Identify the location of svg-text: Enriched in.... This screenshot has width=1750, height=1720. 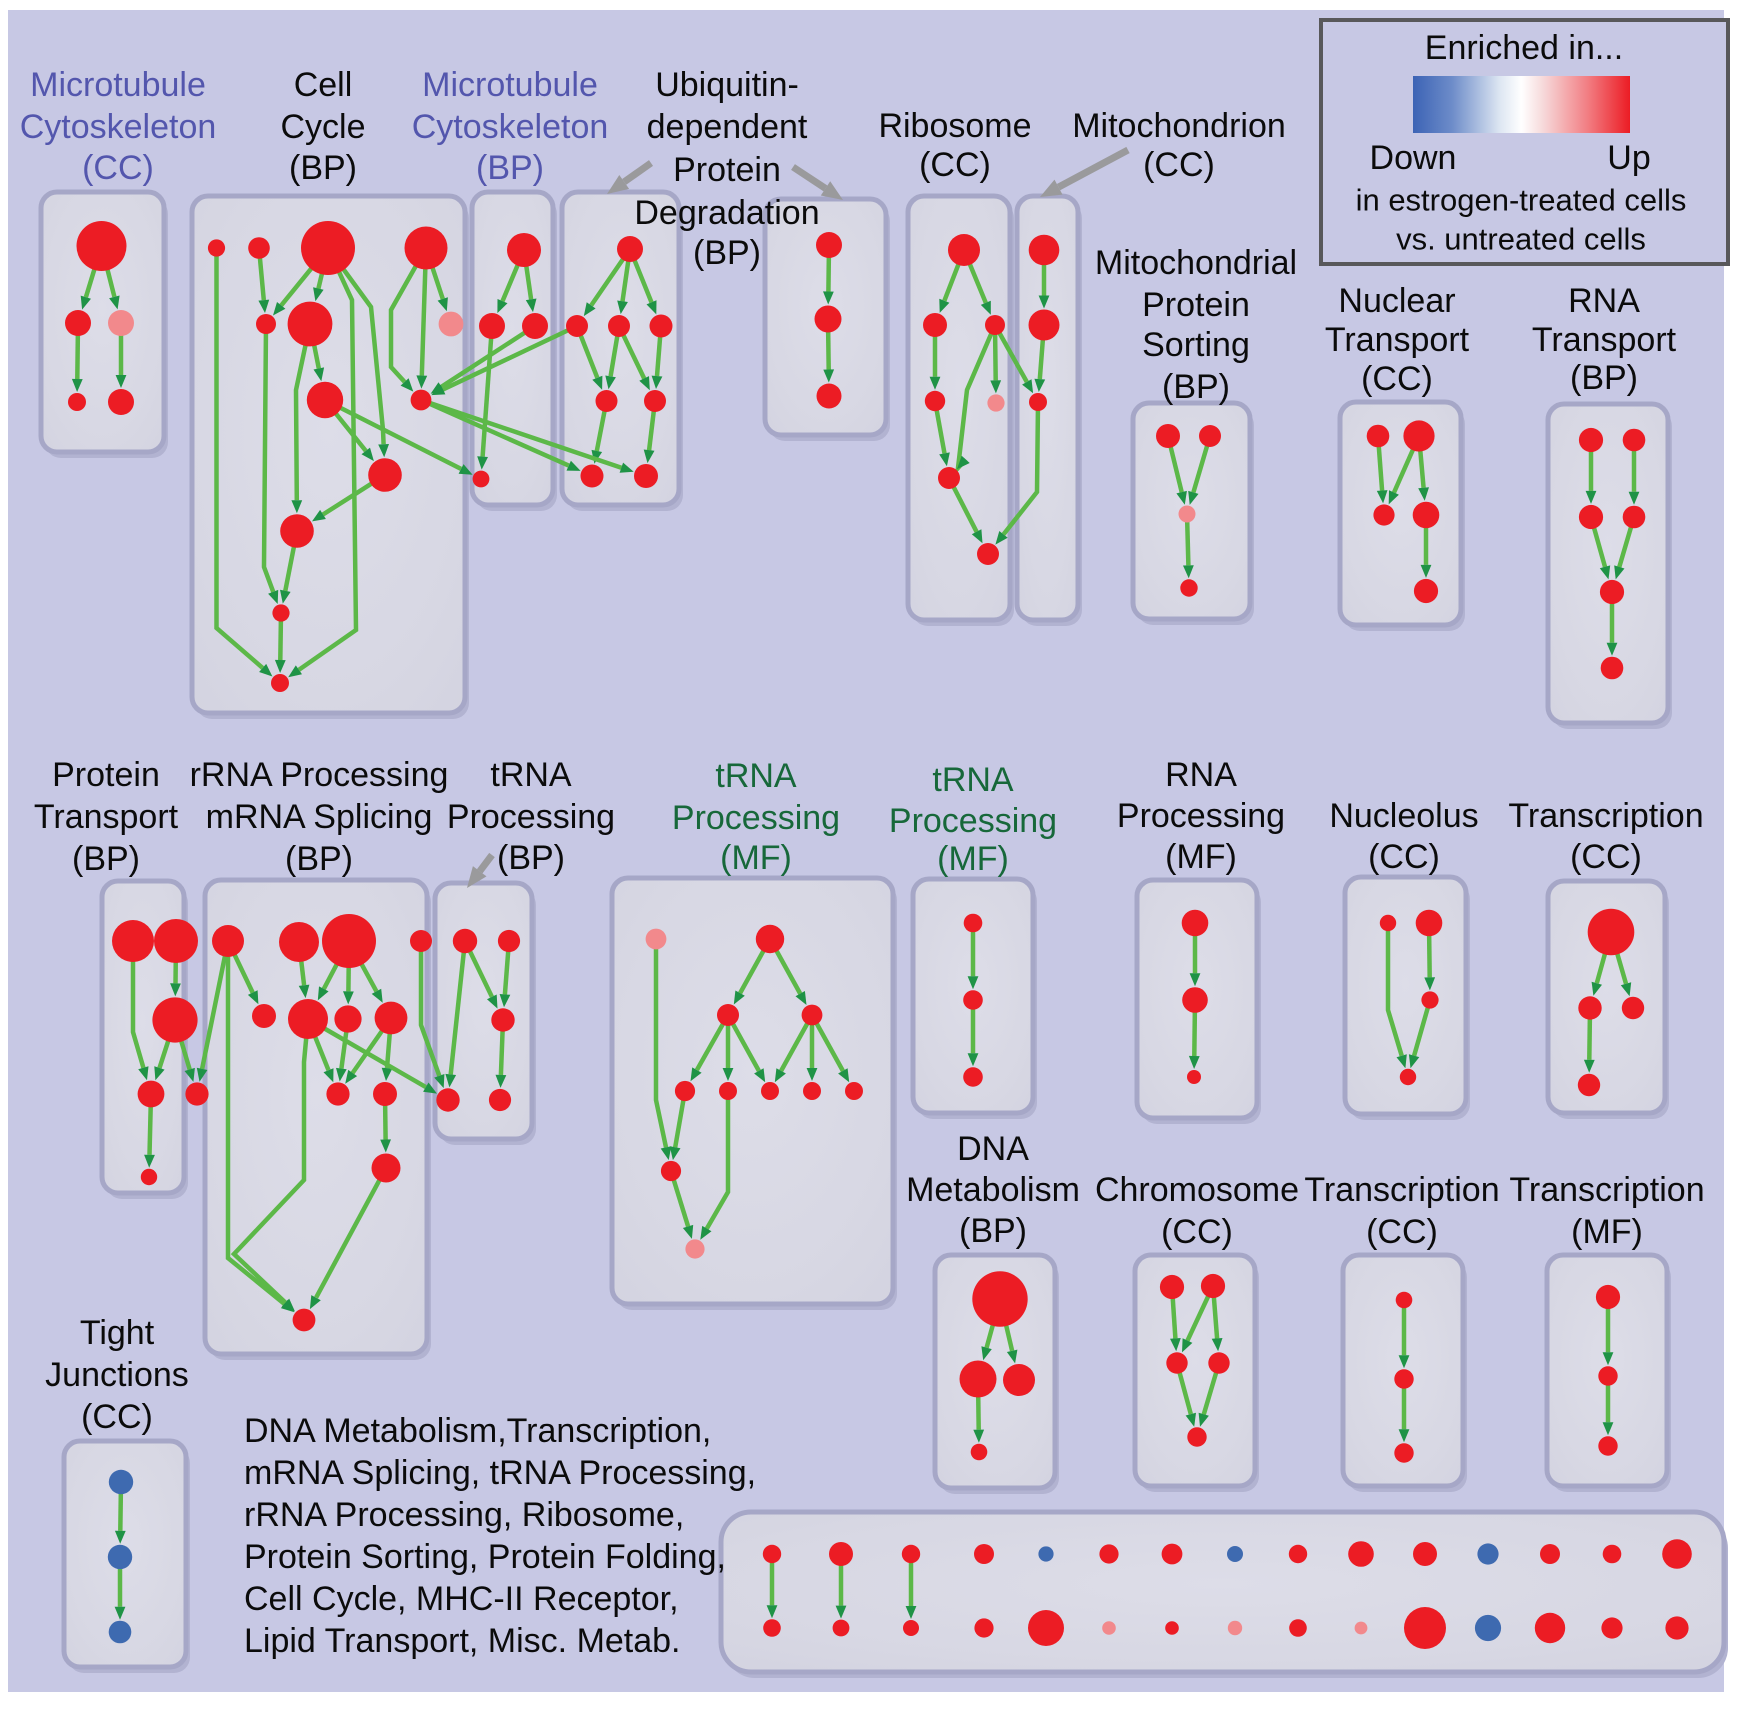
(1524, 48).